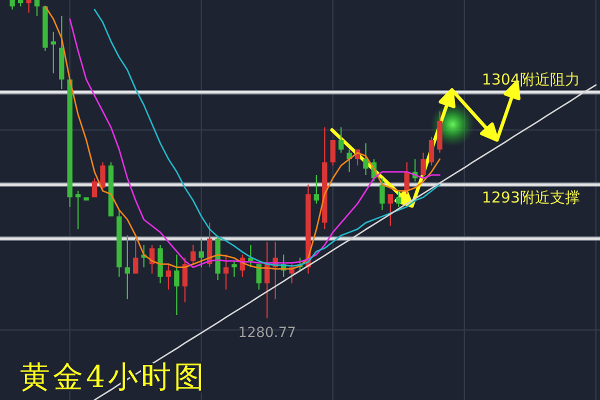 The width and height of the screenshot is (600, 400). Describe the element at coordinates (531, 197) in the screenshot. I see `ref-line-label: 1293附近支撑` at that location.